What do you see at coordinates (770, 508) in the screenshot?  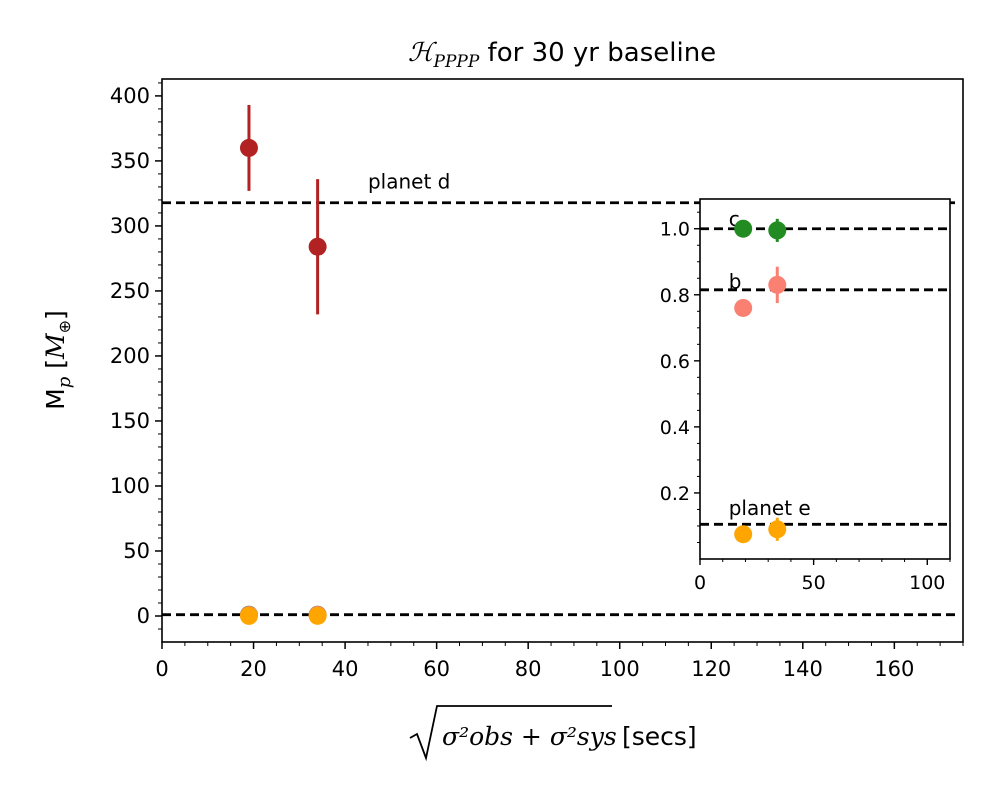 I see `inset-annotation: planet e` at bounding box center [770, 508].